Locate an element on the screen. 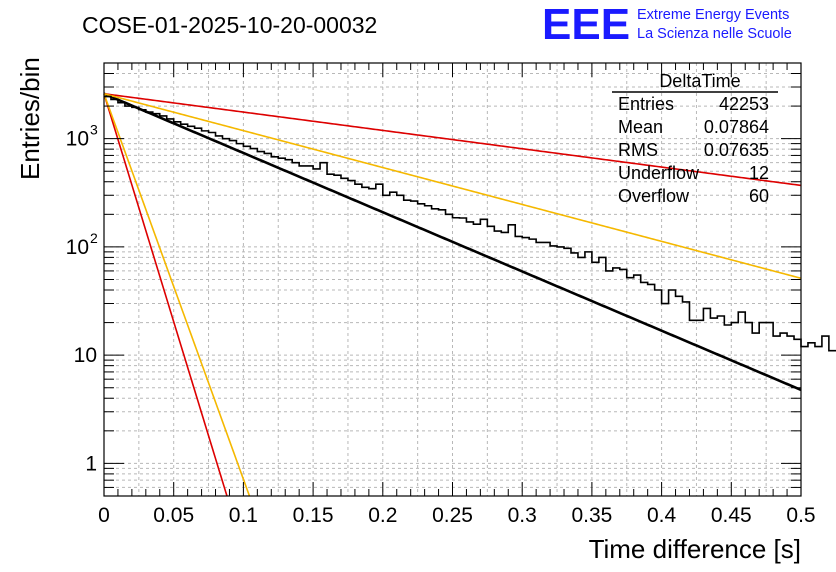 The width and height of the screenshot is (836, 572). stats-label: Underflow is located at coordinates (659, 173).